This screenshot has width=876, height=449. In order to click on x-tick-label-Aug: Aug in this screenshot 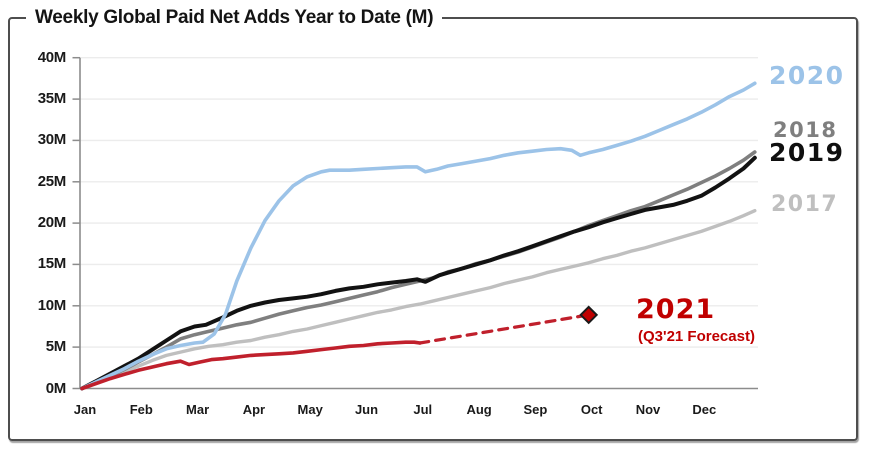, I will do `click(479, 409)`.